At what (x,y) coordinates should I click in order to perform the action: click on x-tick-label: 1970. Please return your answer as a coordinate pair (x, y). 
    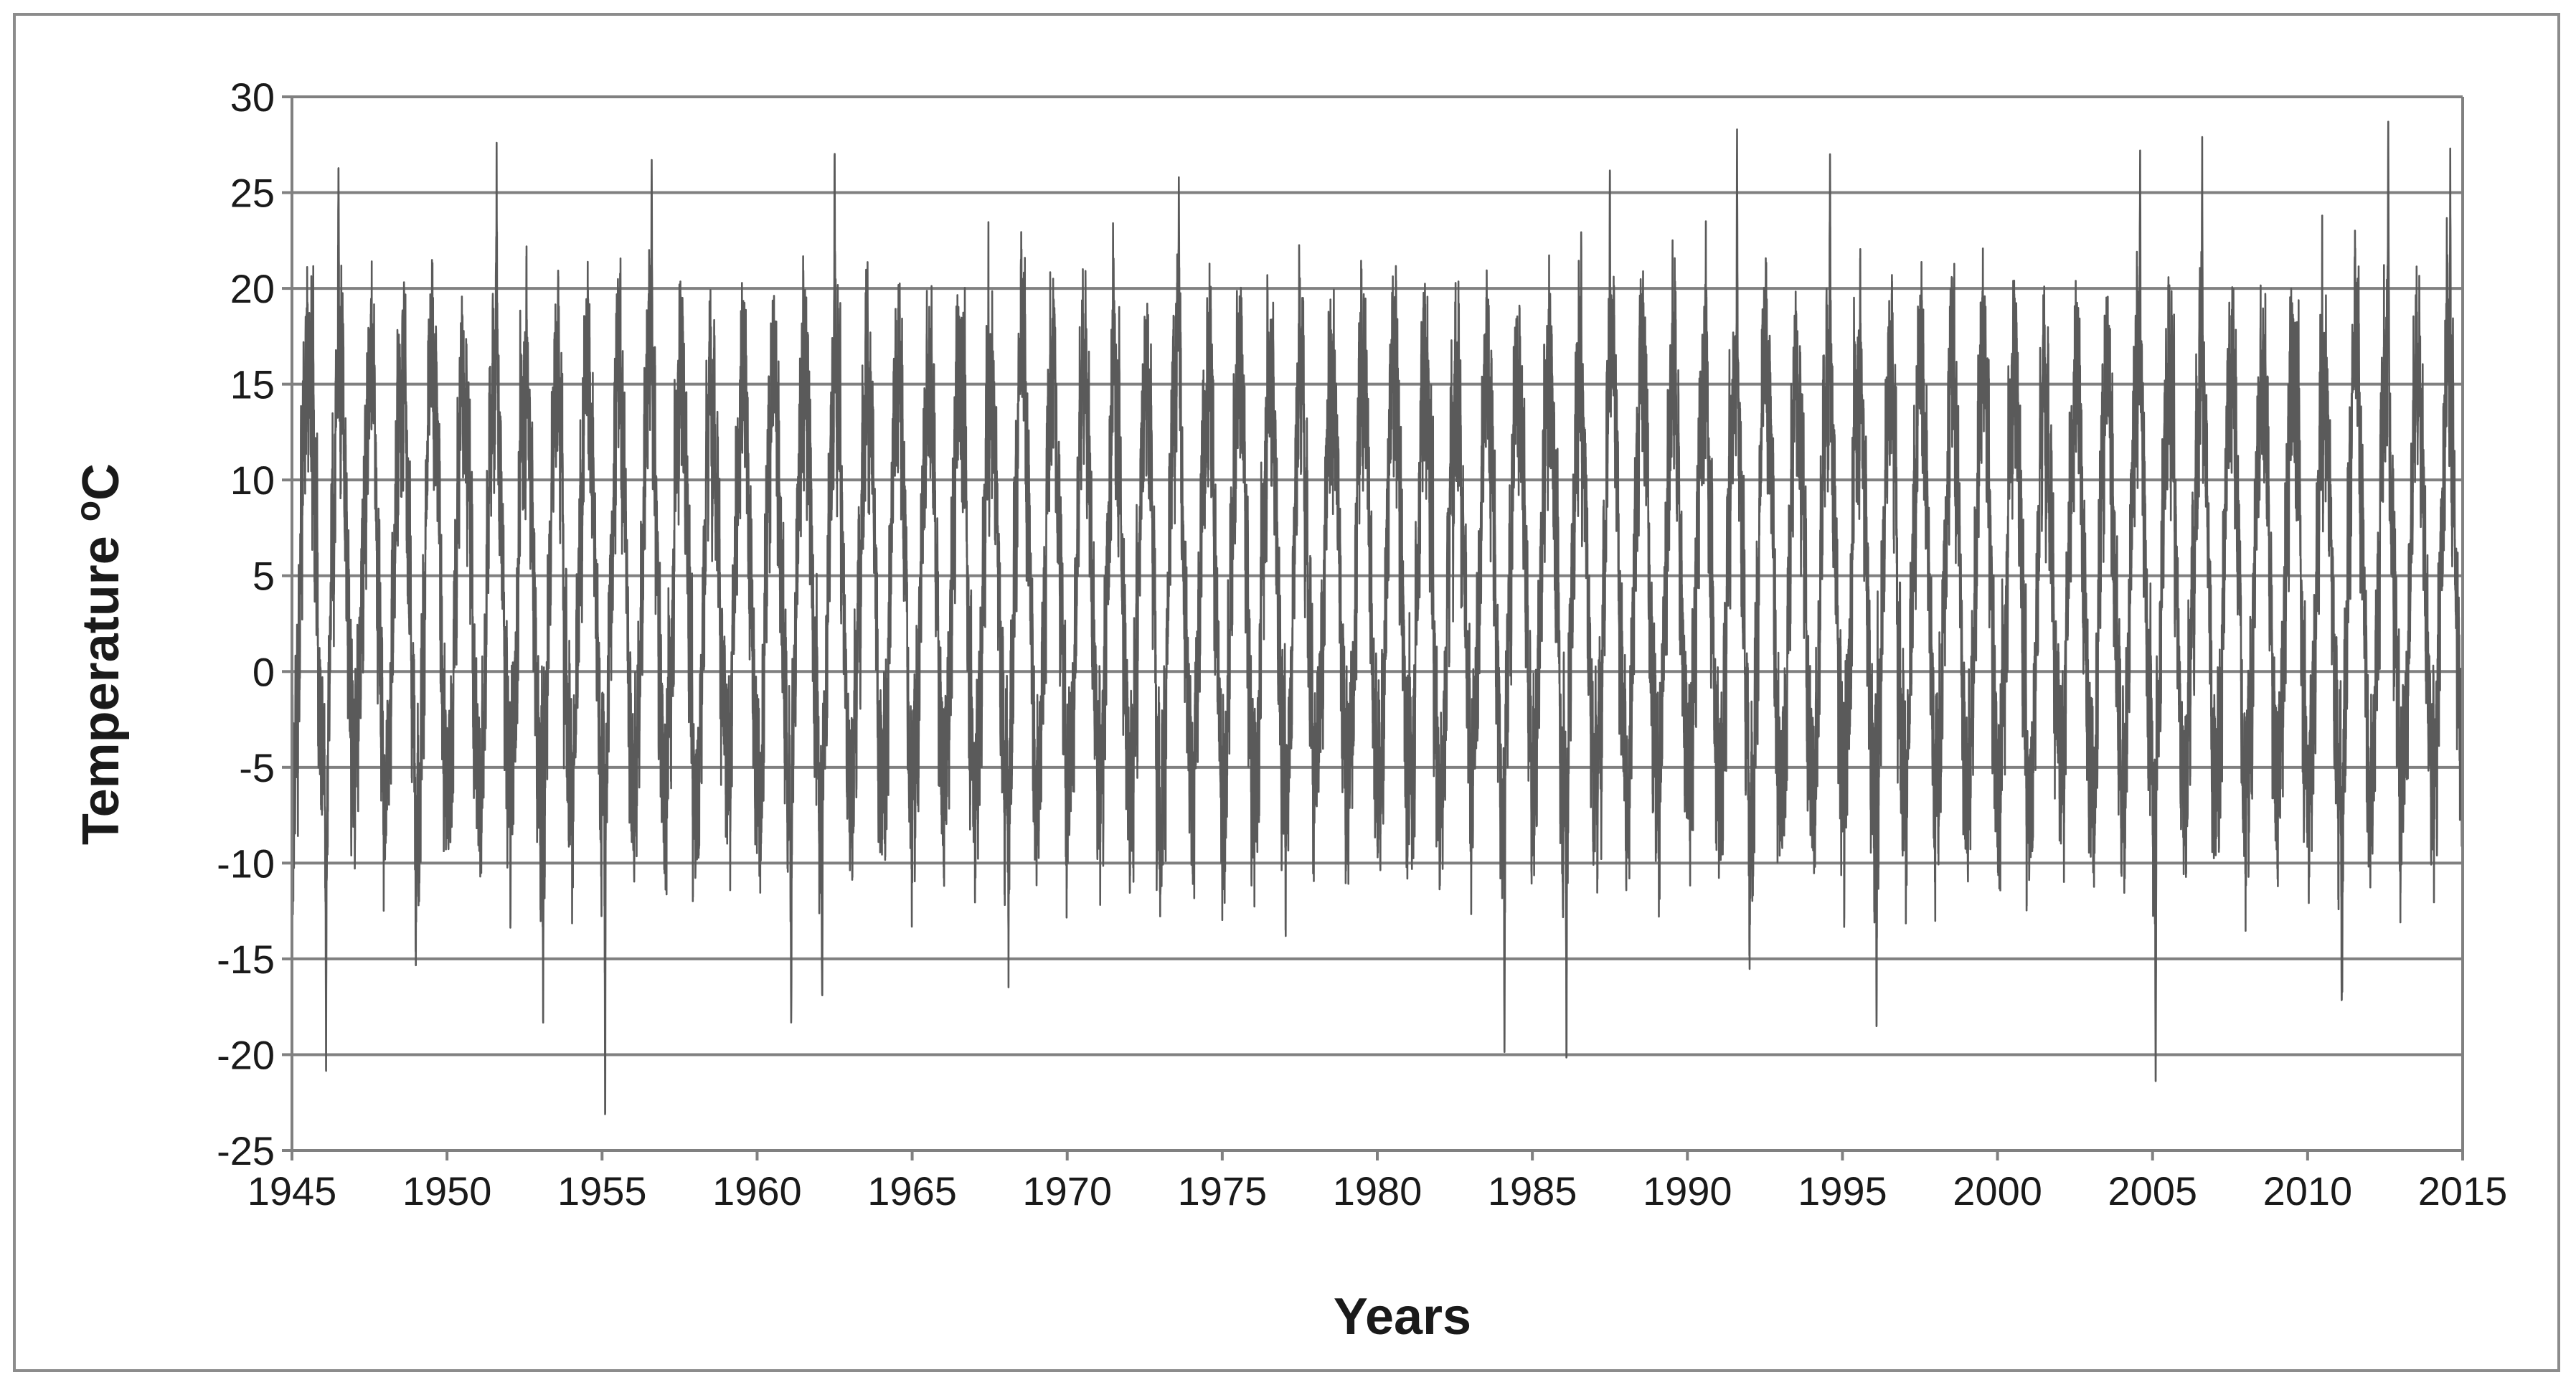
    Looking at the image, I should click on (1067, 1191).